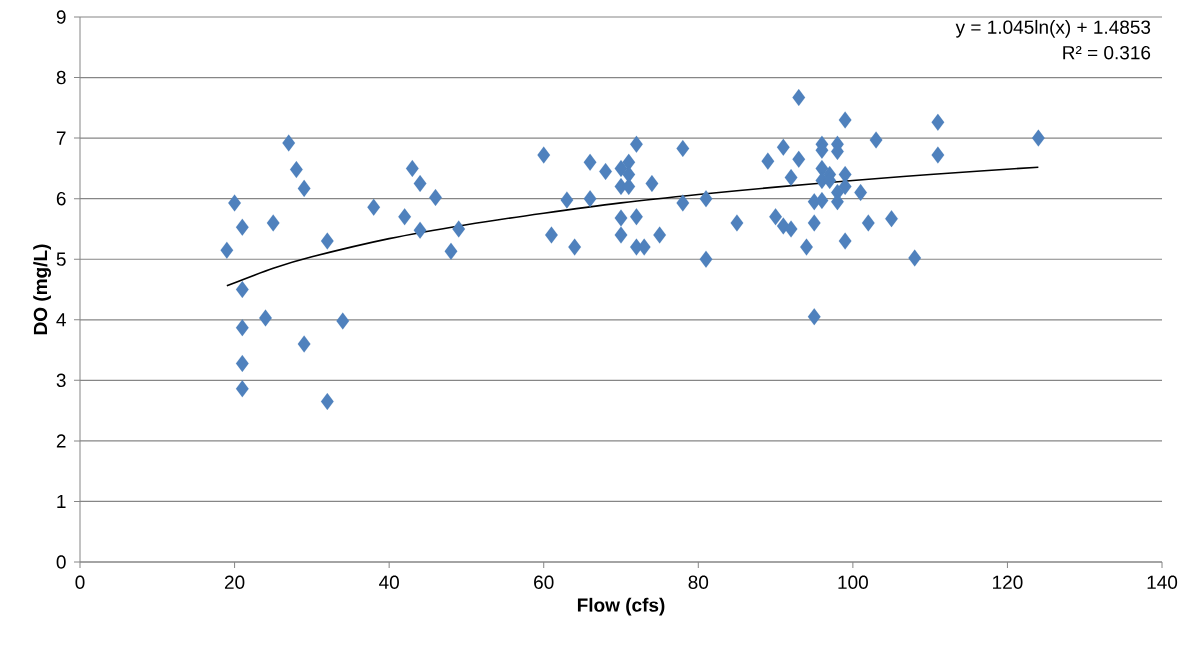  What do you see at coordinates (61, 138) in the screenshot?
I see `y-tick-label: 7` at bounding box center [61, 138].